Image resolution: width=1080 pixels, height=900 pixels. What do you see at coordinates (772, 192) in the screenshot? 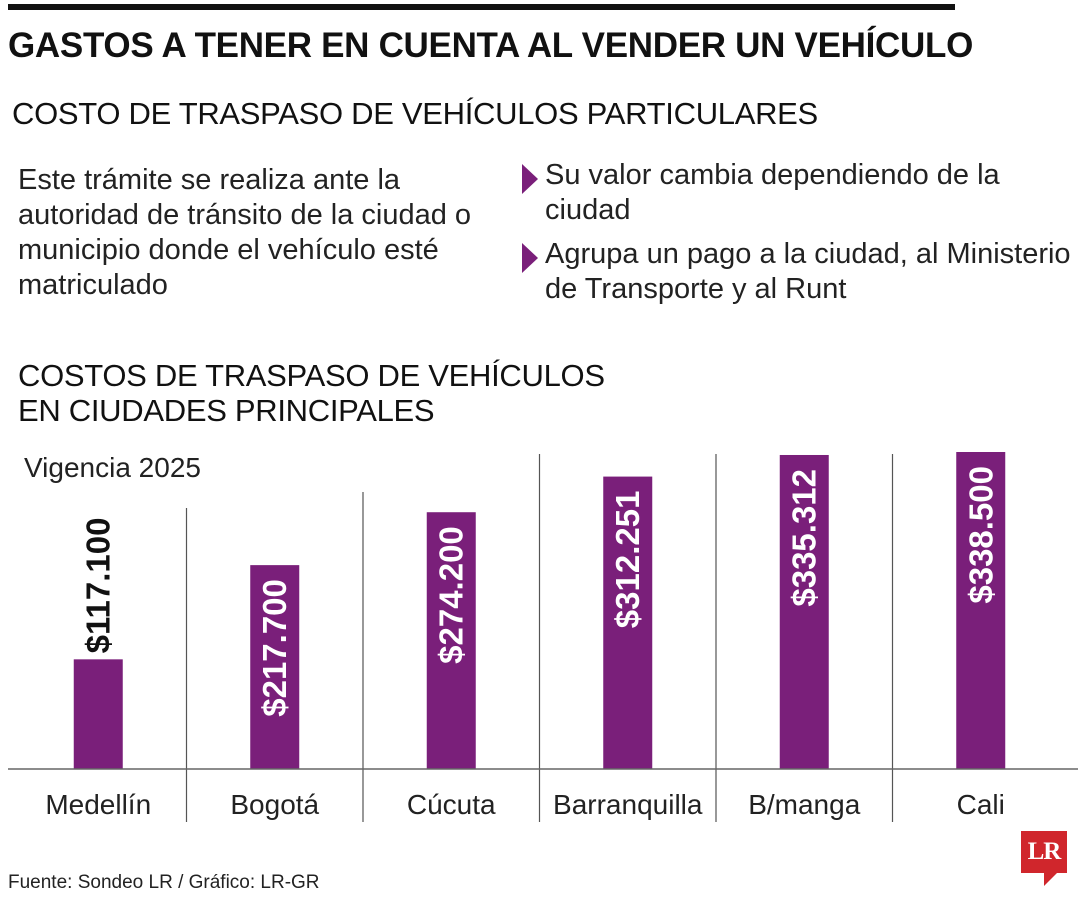
I see `bullet-text: Su valor cambia dependiendo de la ciudad` at bounding box center [772, 192].